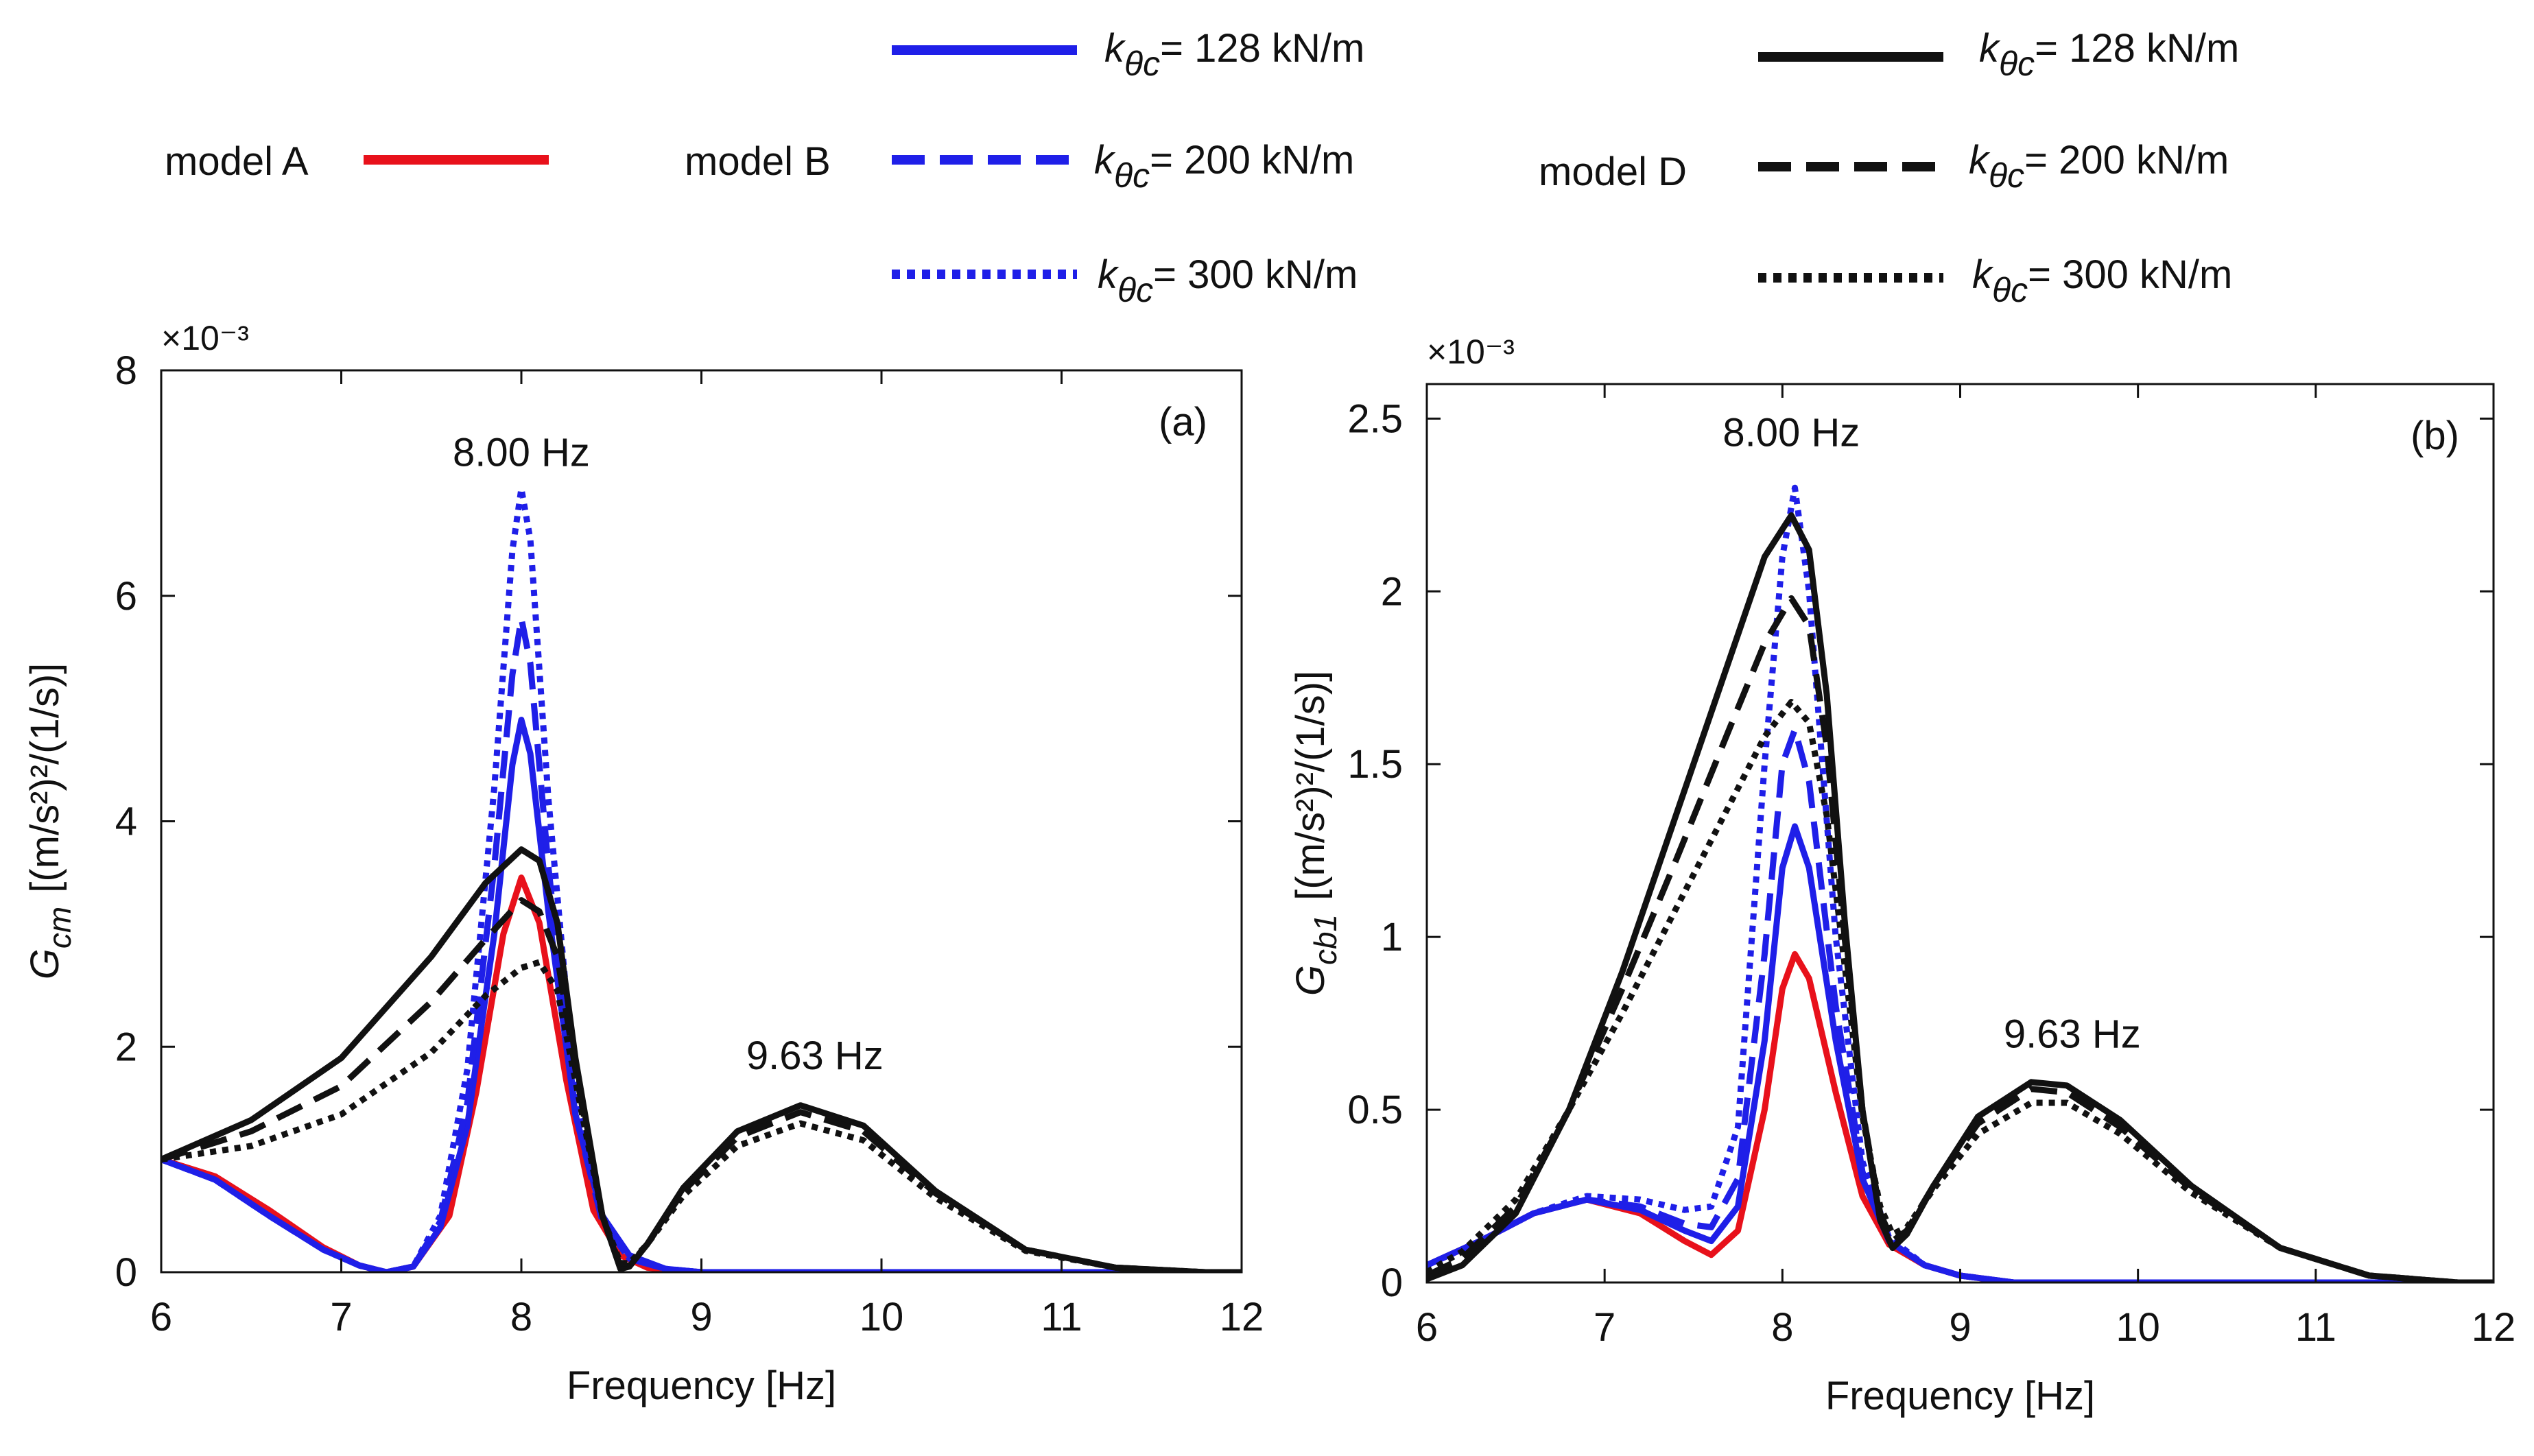  What do you see at coordinates (1234, 54) in the screenshot?
I see `legend-model-b-entry-128: kθc= 128 kN/m` at bounding box center [1234, 54].